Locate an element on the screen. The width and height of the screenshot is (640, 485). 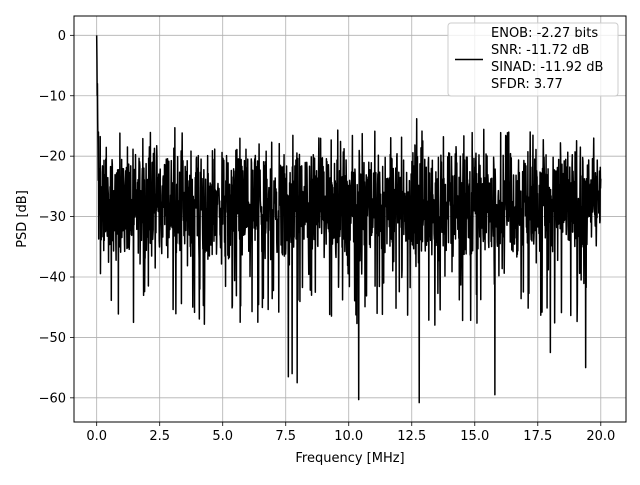
x-tick-label: 17.5 is located at coordinates (537, 436).